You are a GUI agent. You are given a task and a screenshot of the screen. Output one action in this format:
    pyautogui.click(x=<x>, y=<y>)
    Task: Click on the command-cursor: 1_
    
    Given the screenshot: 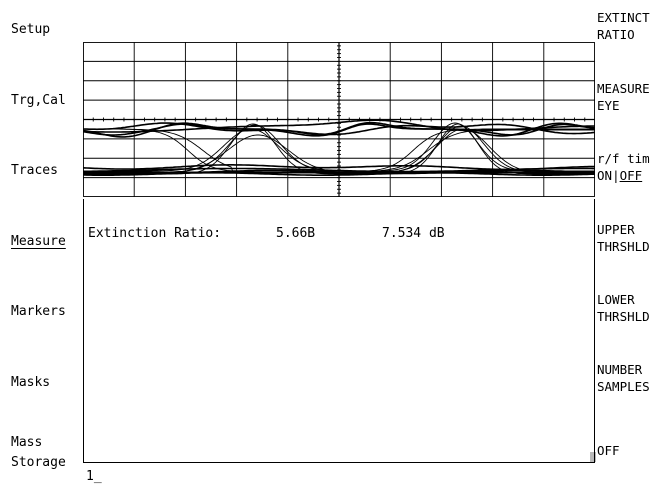 What is the action you would take?
    pyautogui.click(x=94, y=476)
    